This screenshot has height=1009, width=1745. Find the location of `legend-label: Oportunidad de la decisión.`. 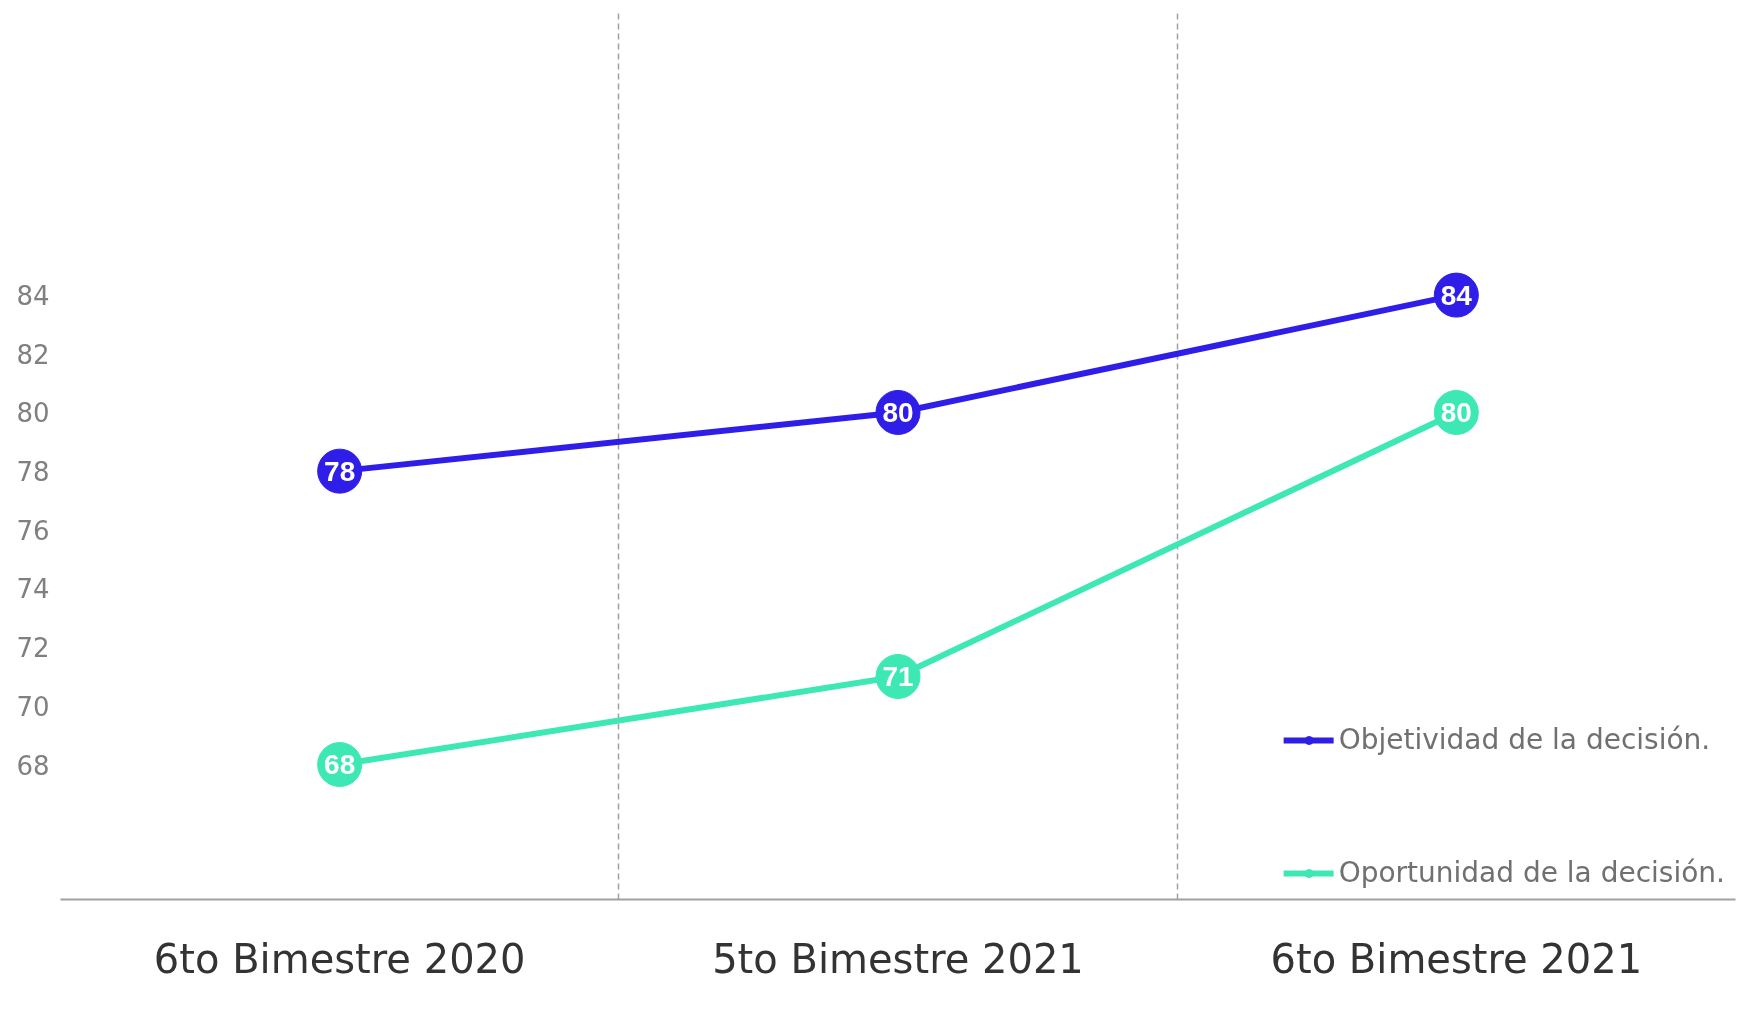

legend-label: Oportunidad de la decisión. is located at coordinates (1531, 872).